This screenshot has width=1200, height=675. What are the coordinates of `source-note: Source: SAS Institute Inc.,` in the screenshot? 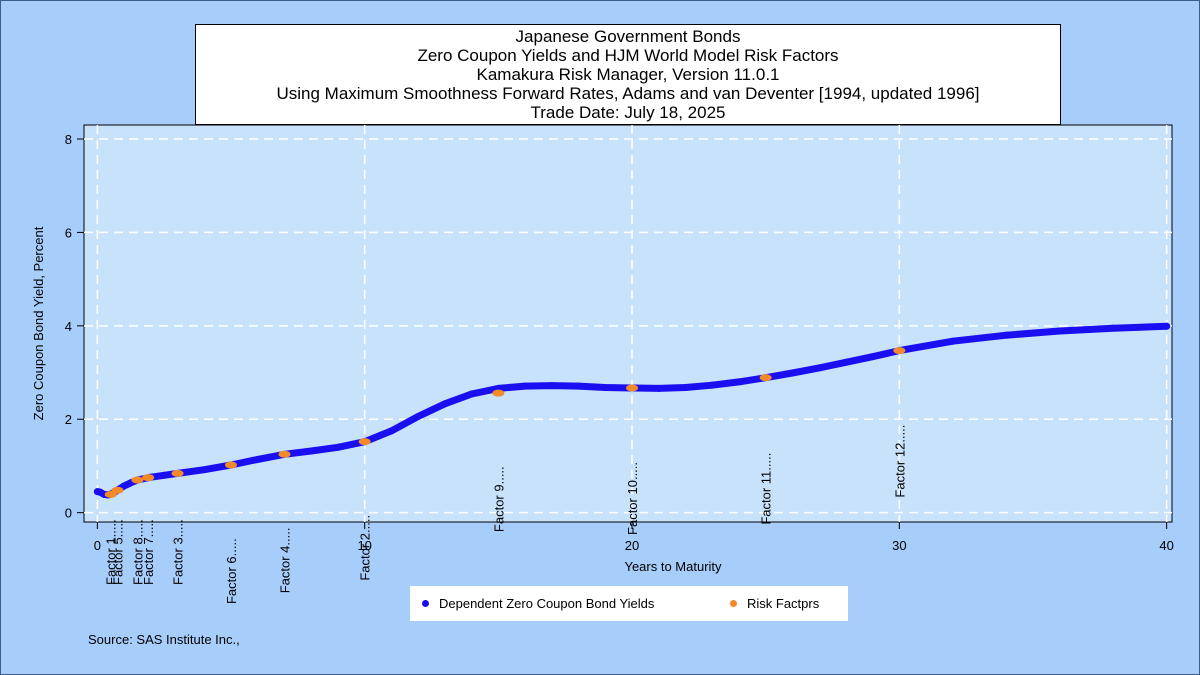 It's located at (164, 639).